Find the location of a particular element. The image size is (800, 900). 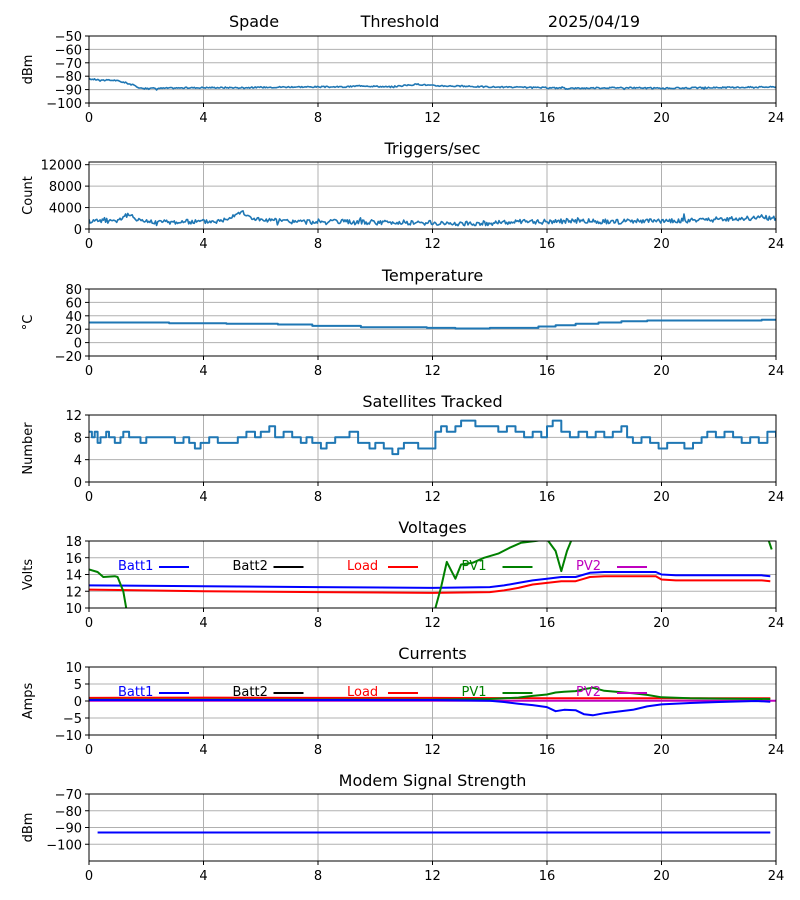

y-tick-label: 5 is located at coordinates (78, 685).